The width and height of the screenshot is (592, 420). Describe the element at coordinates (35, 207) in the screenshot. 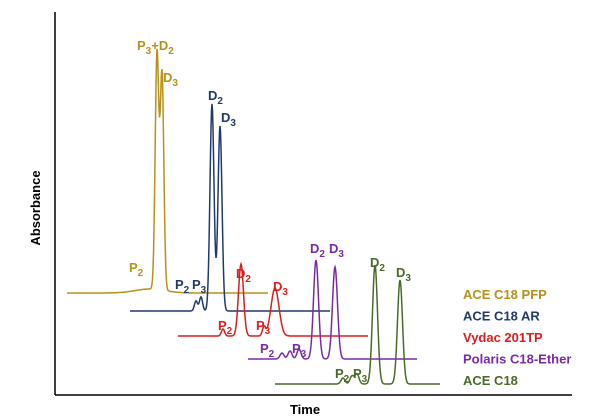

I see `y-axis-label: Absorbance` at that location.